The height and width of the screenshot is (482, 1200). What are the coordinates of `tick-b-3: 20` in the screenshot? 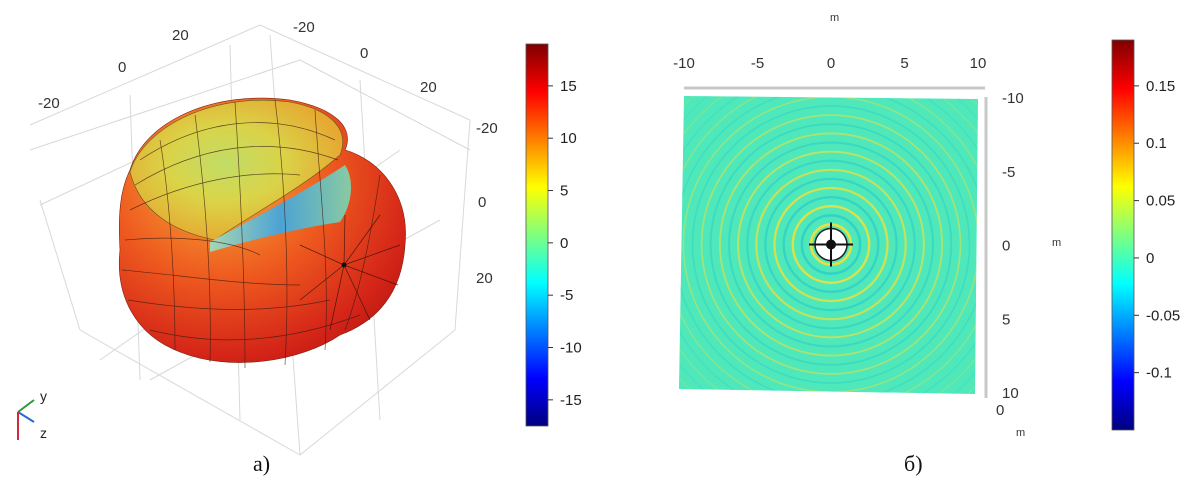 It's located at (428, 87).